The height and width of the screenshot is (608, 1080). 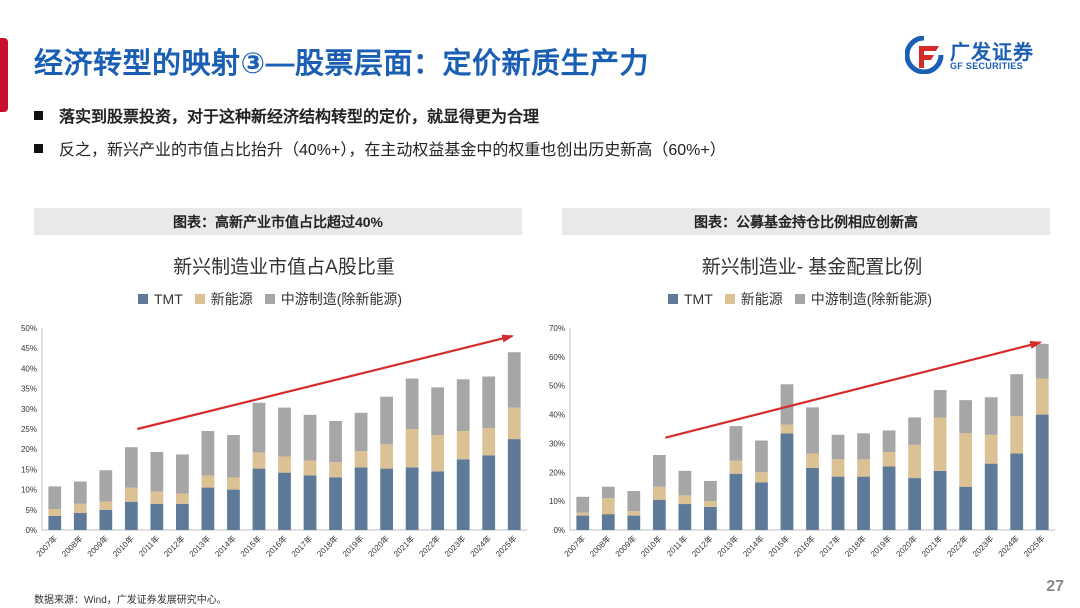 What do you see at coordinates (29, 389) in the screenshot?
I see `y-tick-label: 35%` at bounding box center [29, 389].